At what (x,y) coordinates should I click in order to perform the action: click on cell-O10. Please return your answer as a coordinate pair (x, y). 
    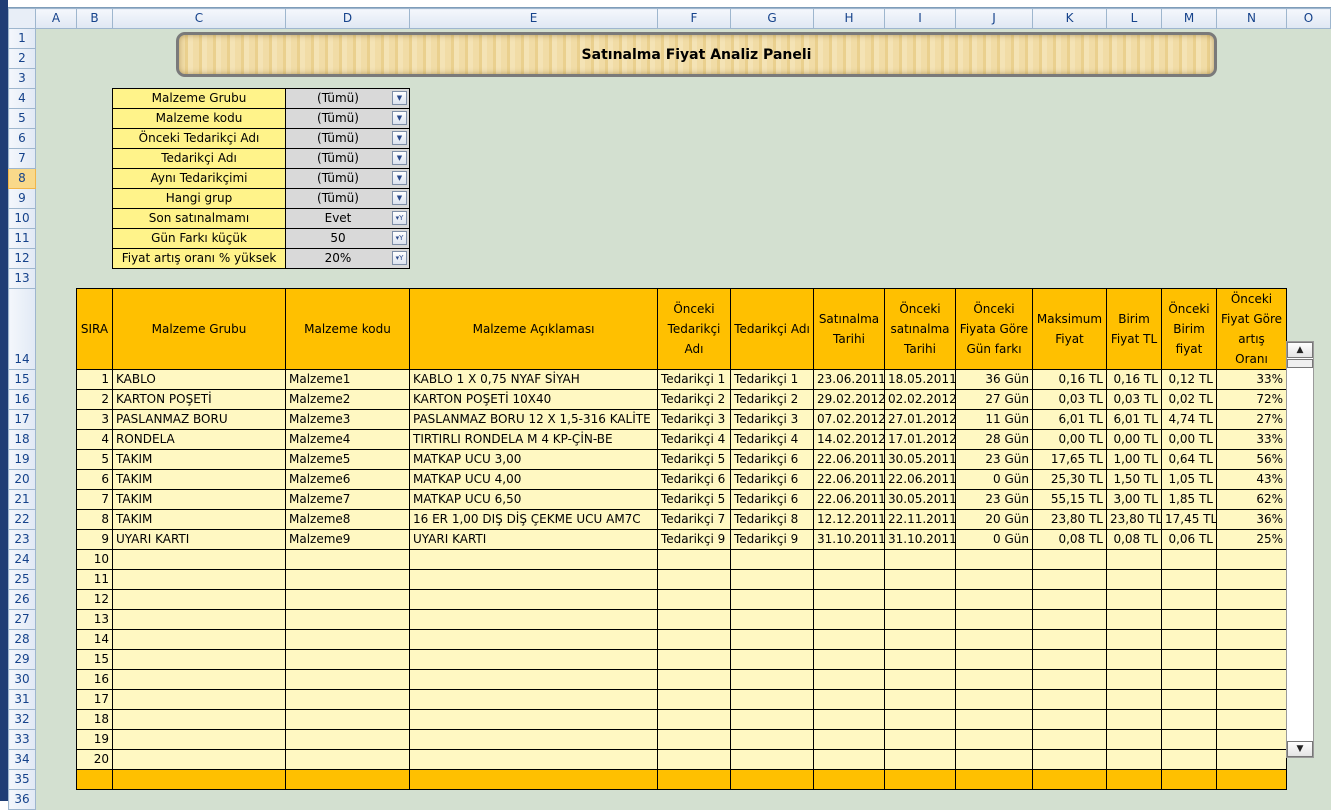
    Looking at the image, I should click on (1309, 219).